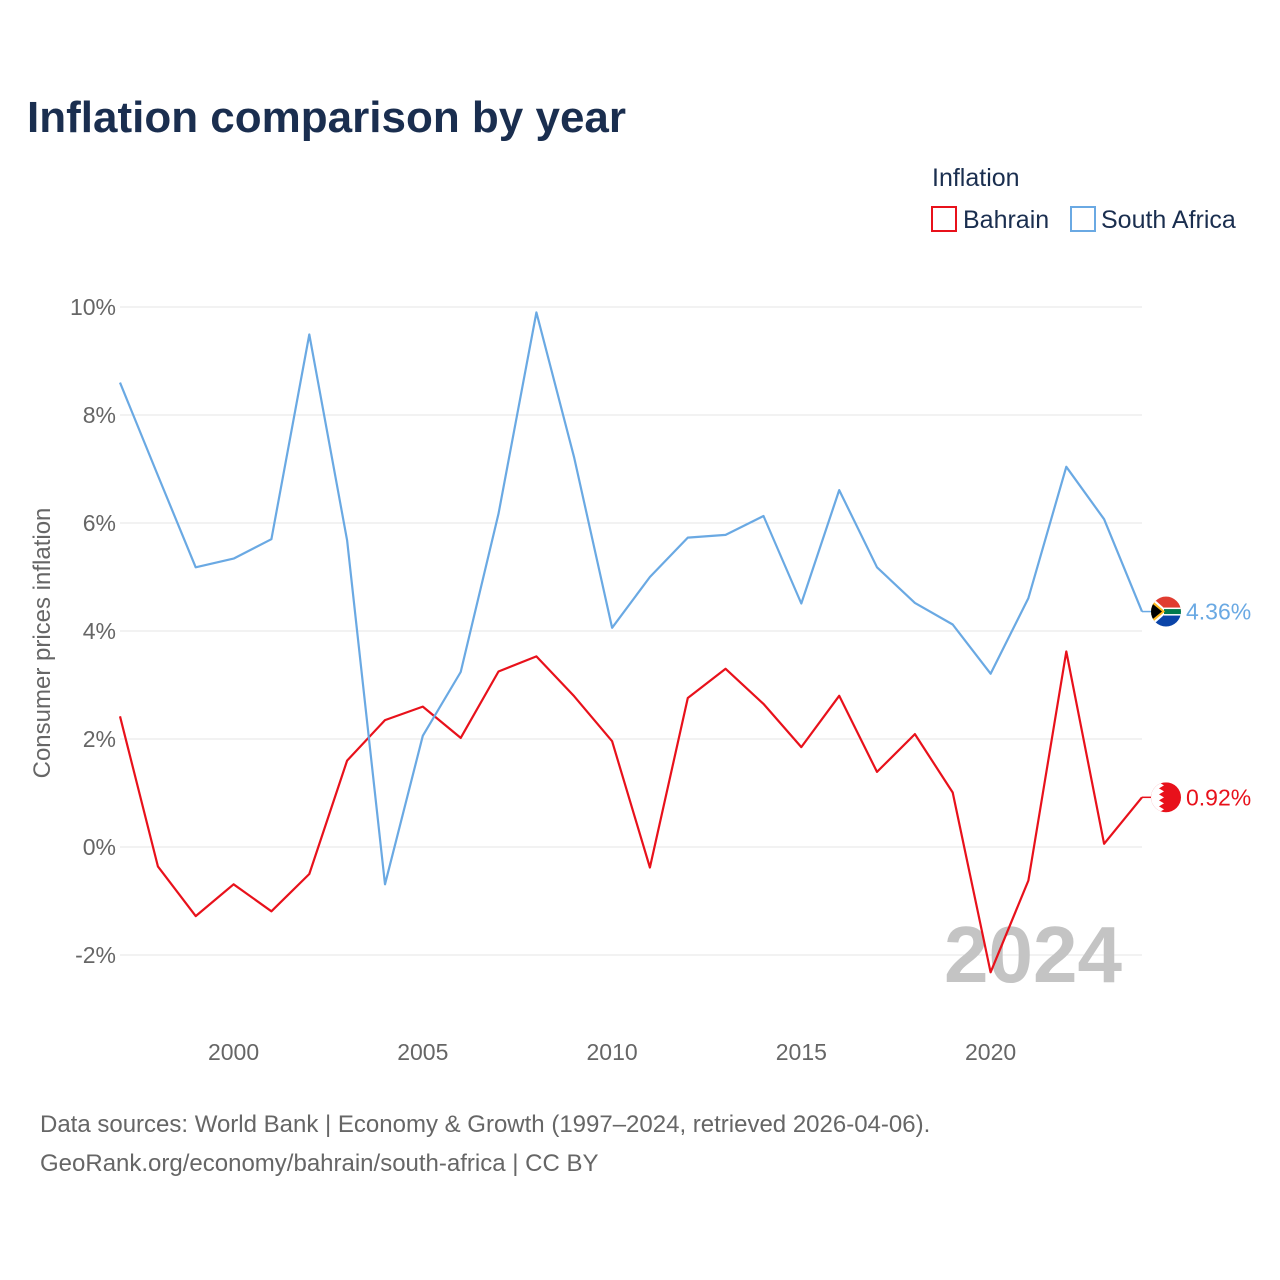 The height and width of the screenshot is (1280, 1280). Describe the element at coordinates (93, 307) in the screenshot. I see `y-tick-label: 10%` at that location.